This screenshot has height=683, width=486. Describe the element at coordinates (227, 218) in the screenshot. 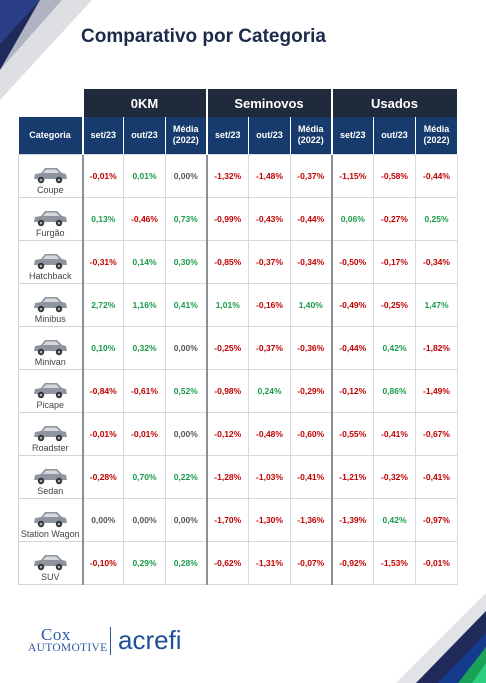

I see `value-cell: -0,99%` at that location.